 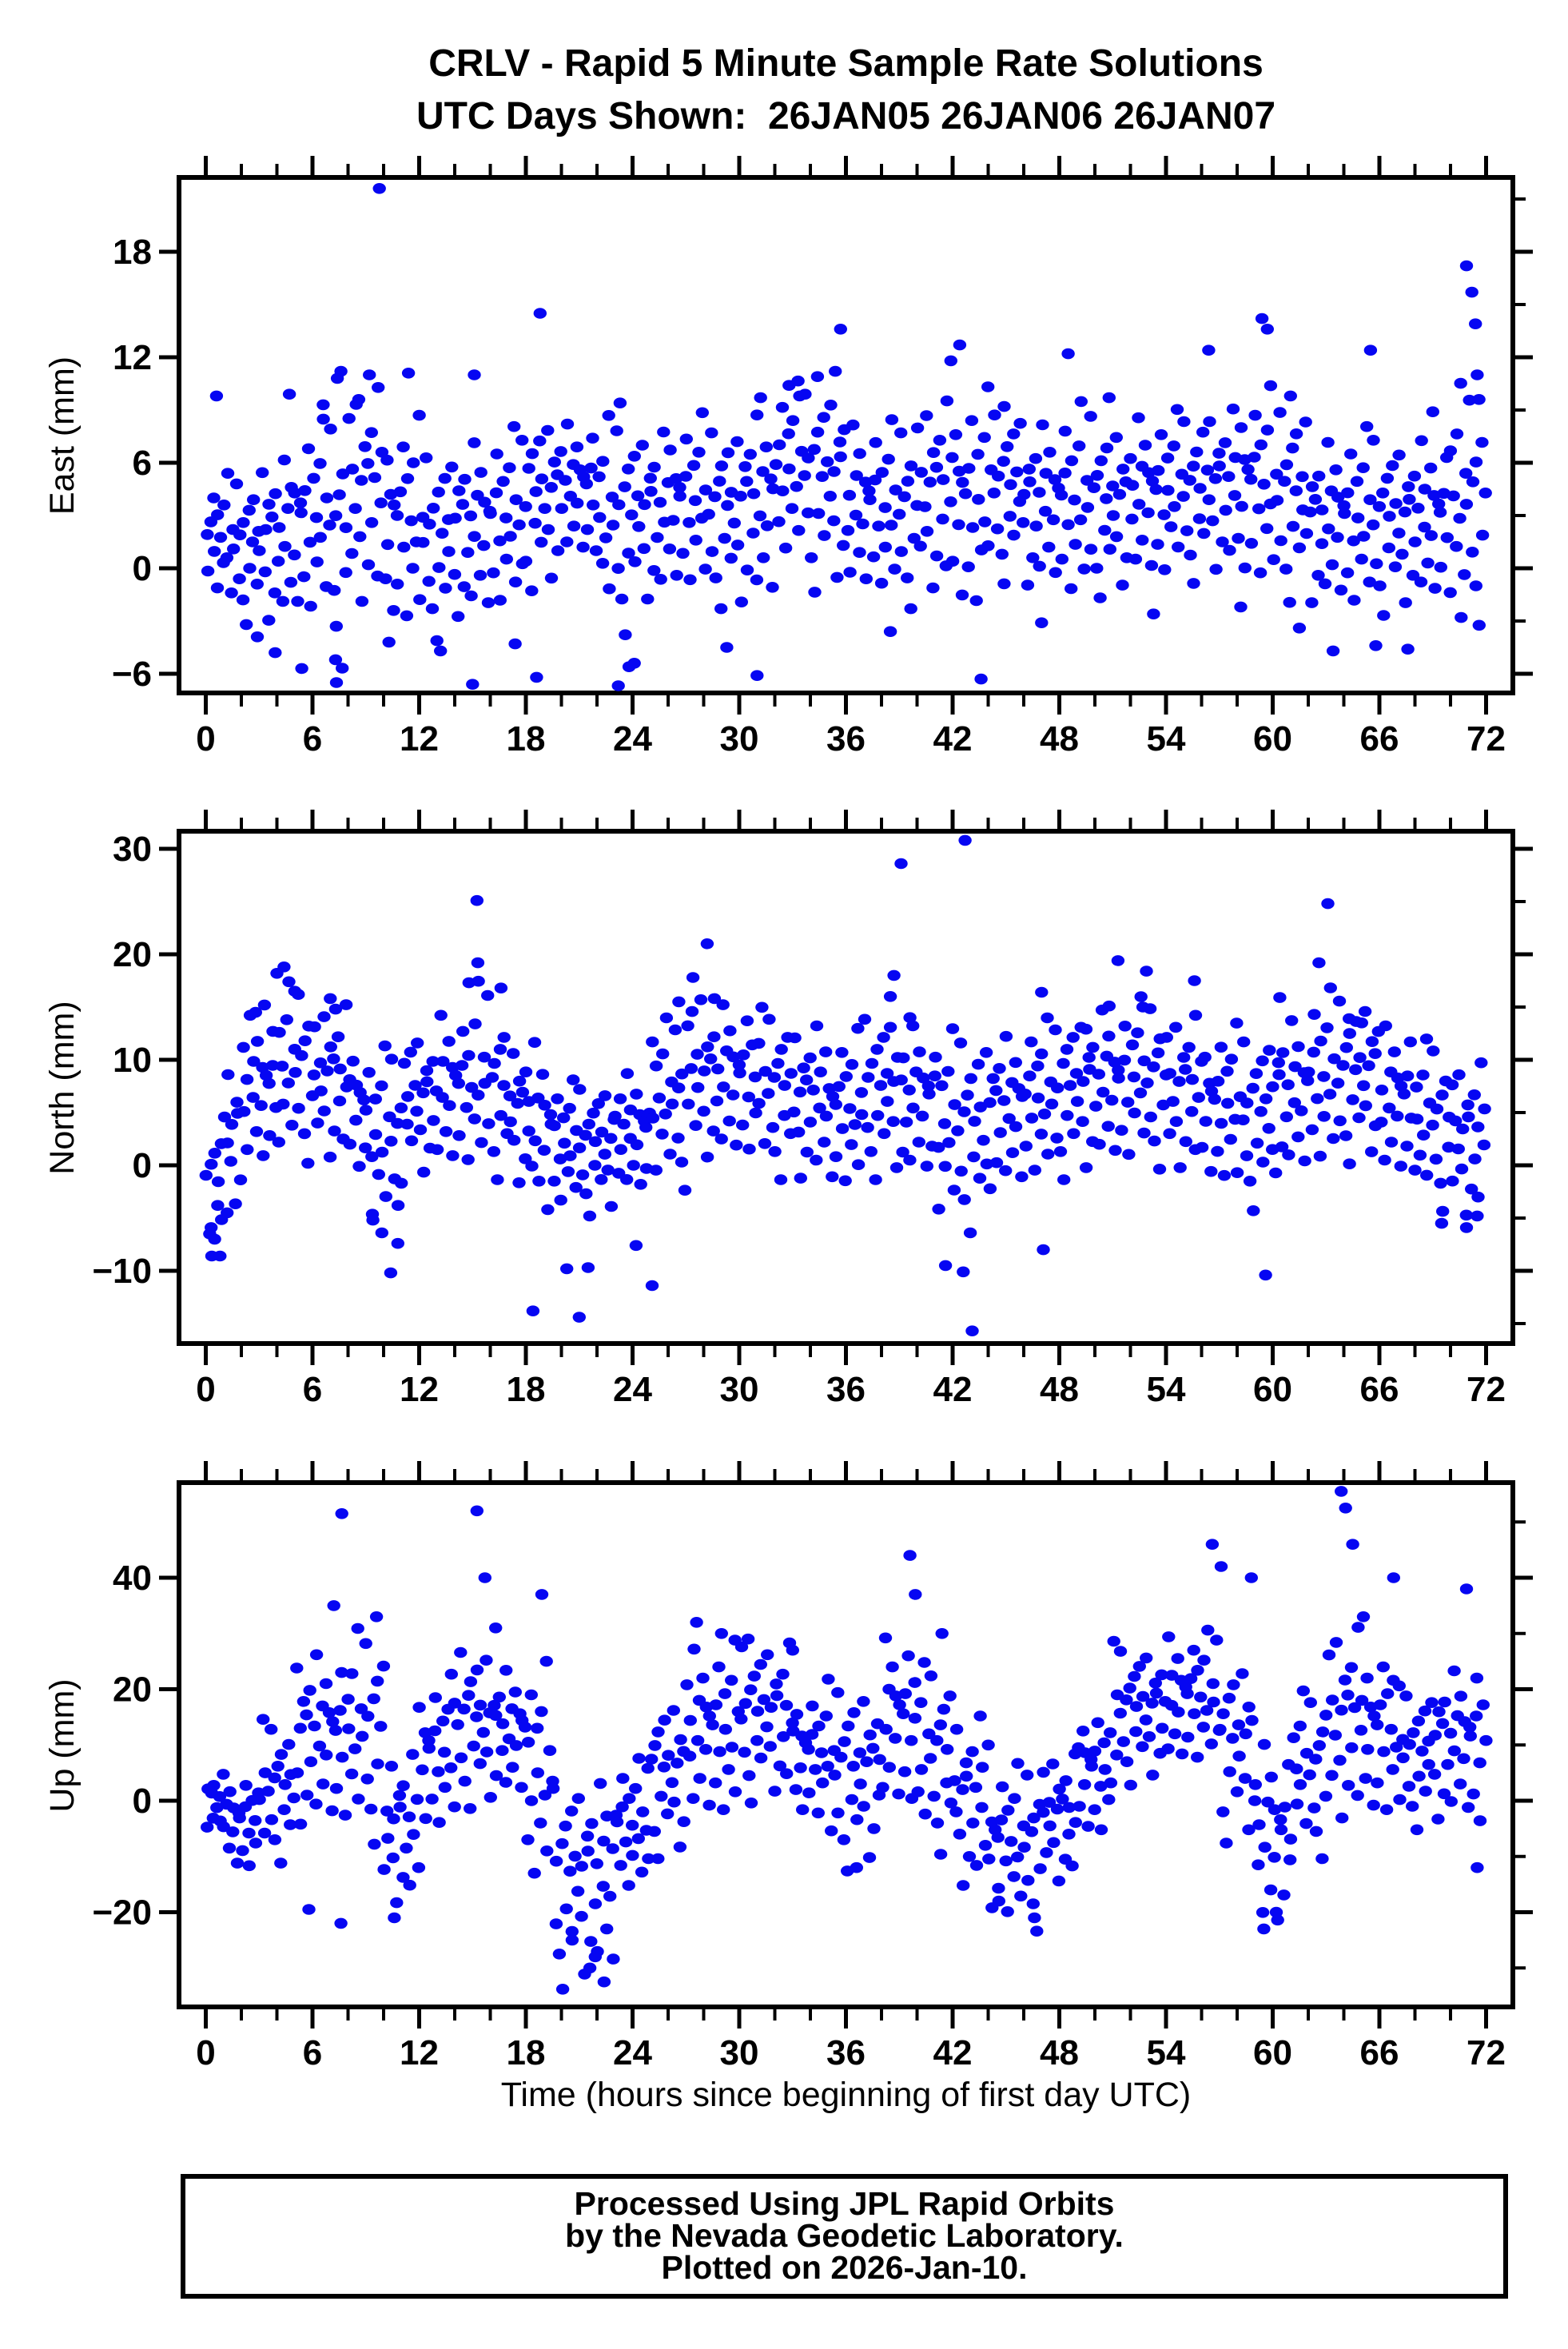 What do you see at coordinates (132, 850) in the screenshot?
I see `y-tick-label: 30` at bounding box center [132, 850].